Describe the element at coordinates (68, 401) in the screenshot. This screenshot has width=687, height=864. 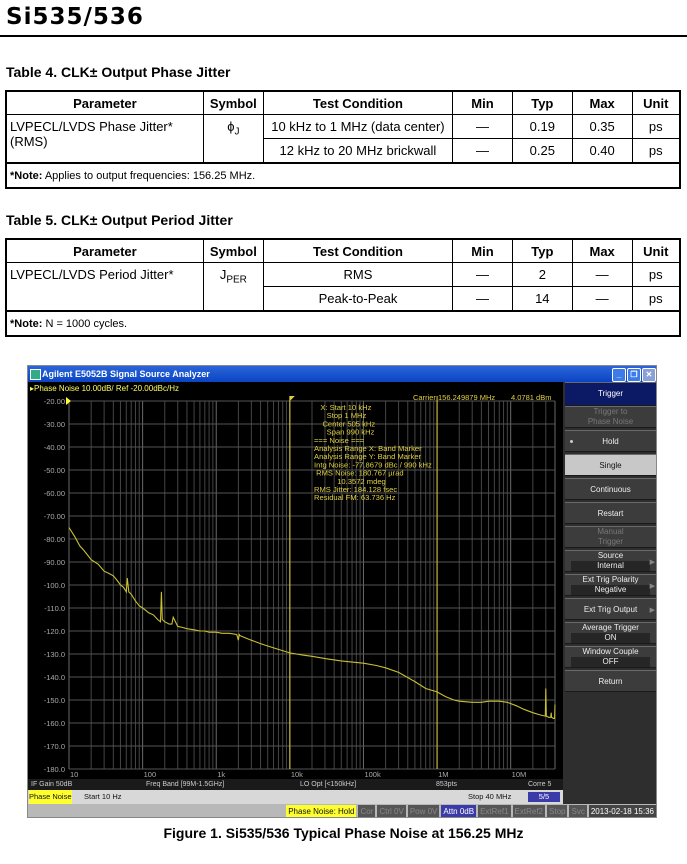
I see `ref-level-marker` at that location.